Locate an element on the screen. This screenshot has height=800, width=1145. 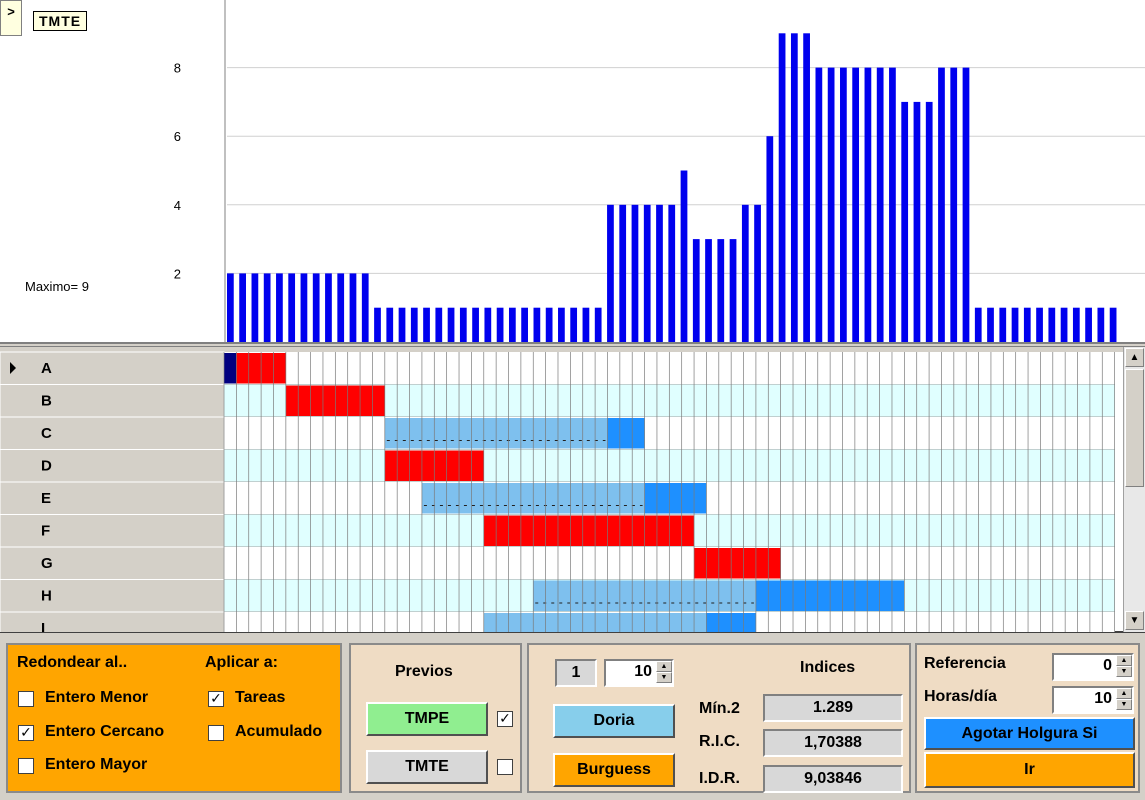
burguess-button: Burguess is located at coordinates (614, 770).